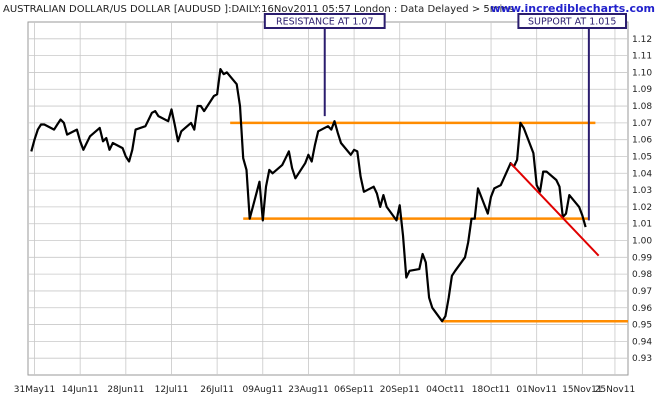  What do you see at coordinates (80, 390) in the screenshot?
I see `x-tick-label: 14Jun11` at bounding box center [80, 390].